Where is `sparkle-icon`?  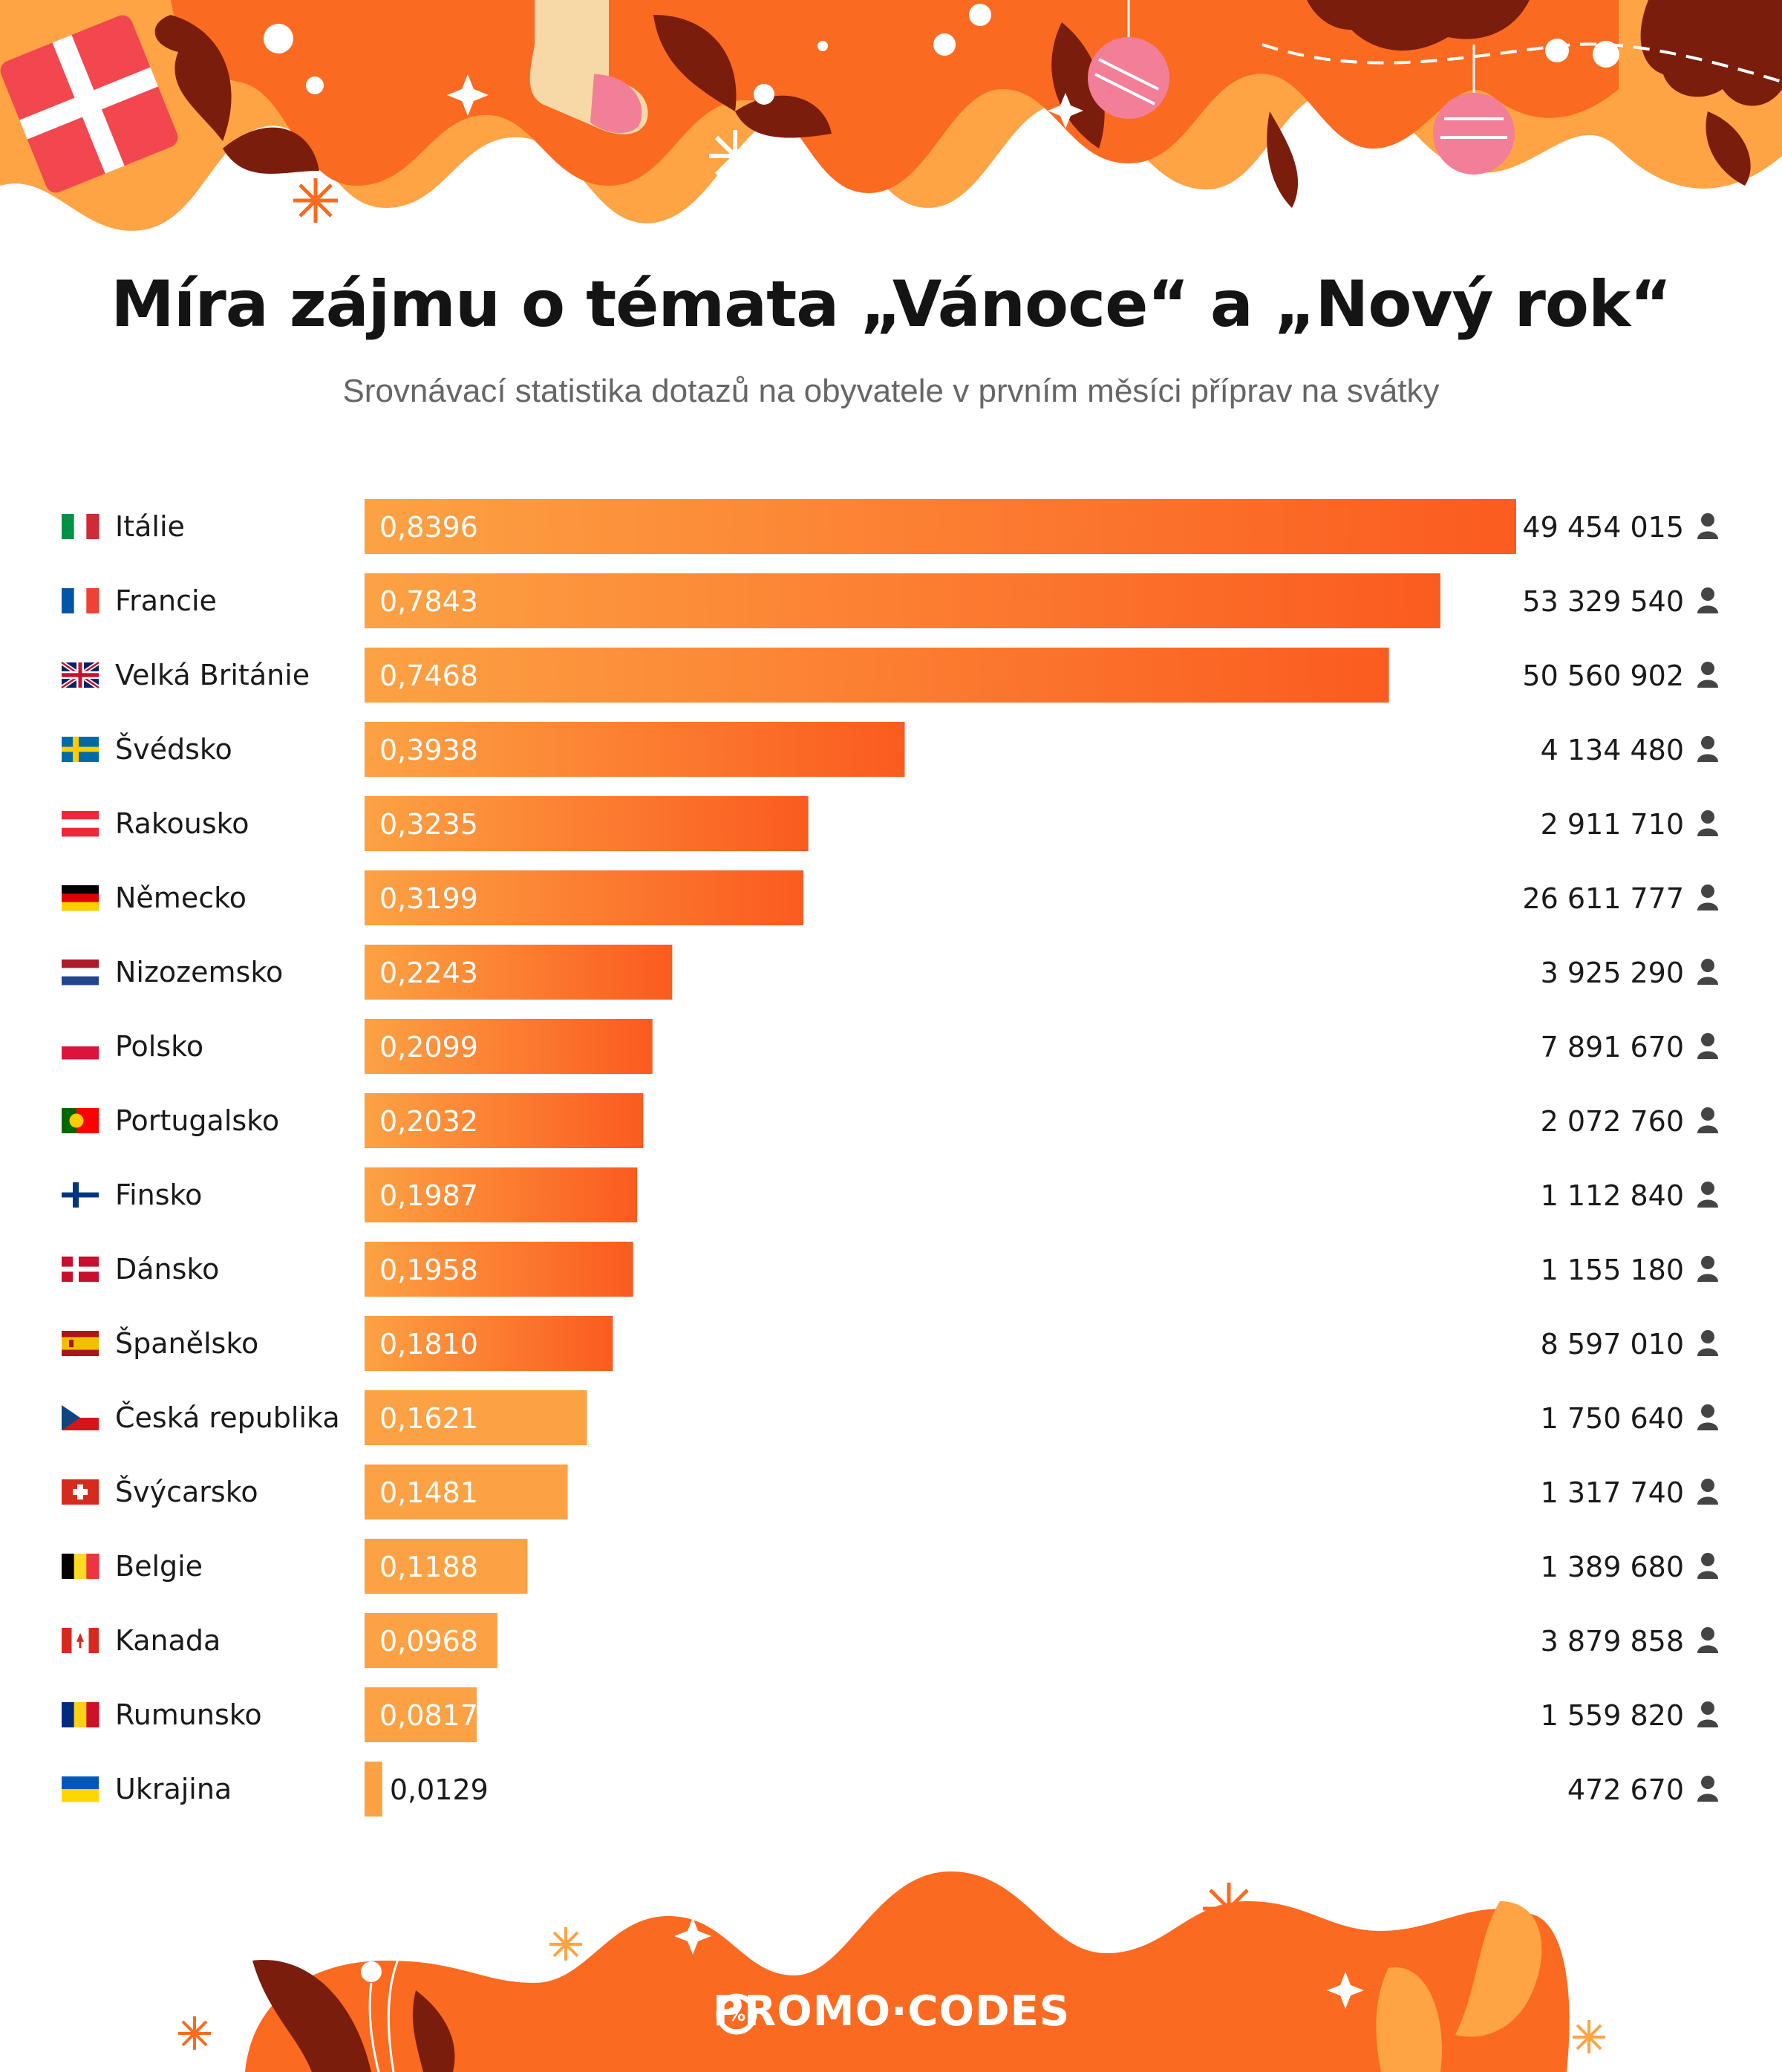 sparkle-icon is located at coordinates (1019, 1963).